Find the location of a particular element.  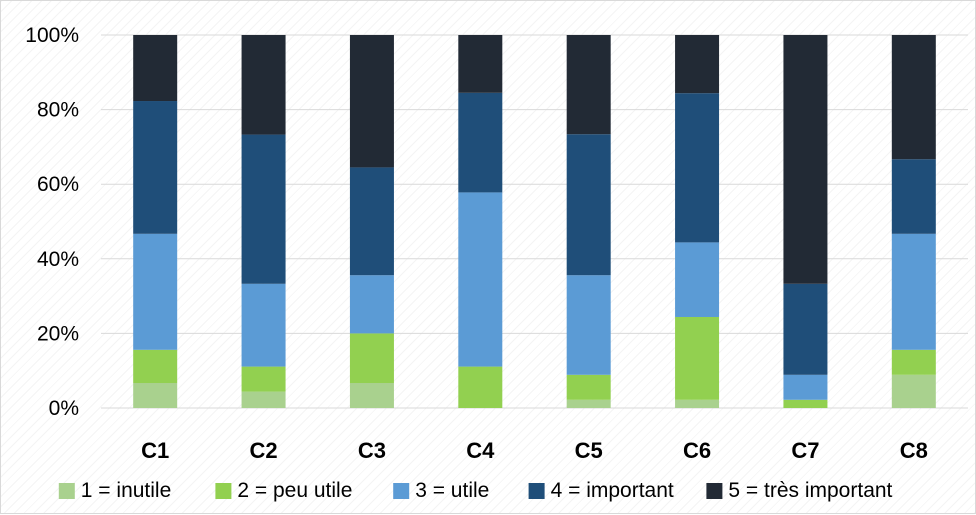

bar-segment-c7-s4 is located at coordinates (805, 329).